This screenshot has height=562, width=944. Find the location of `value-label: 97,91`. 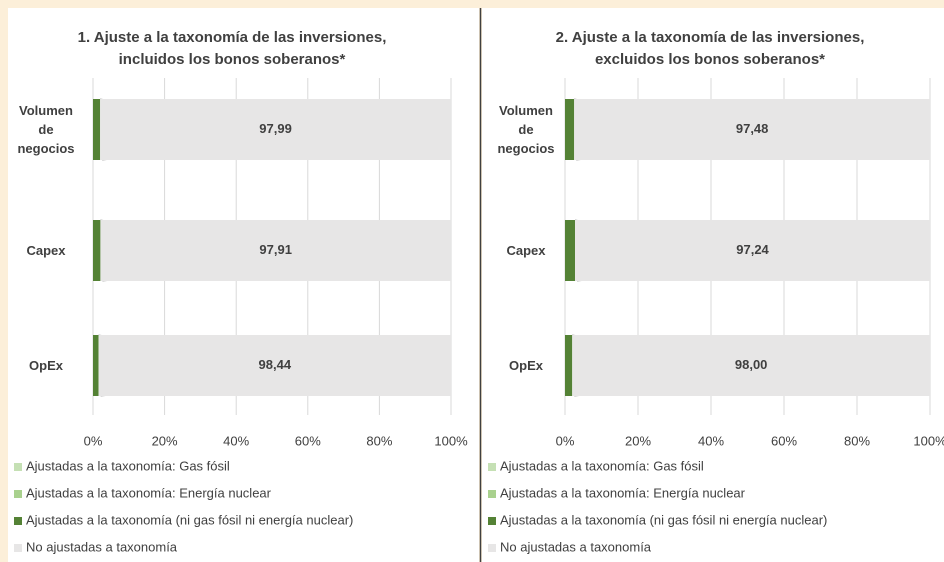

value-label: 97,91 is located at coordinates (275, 249).